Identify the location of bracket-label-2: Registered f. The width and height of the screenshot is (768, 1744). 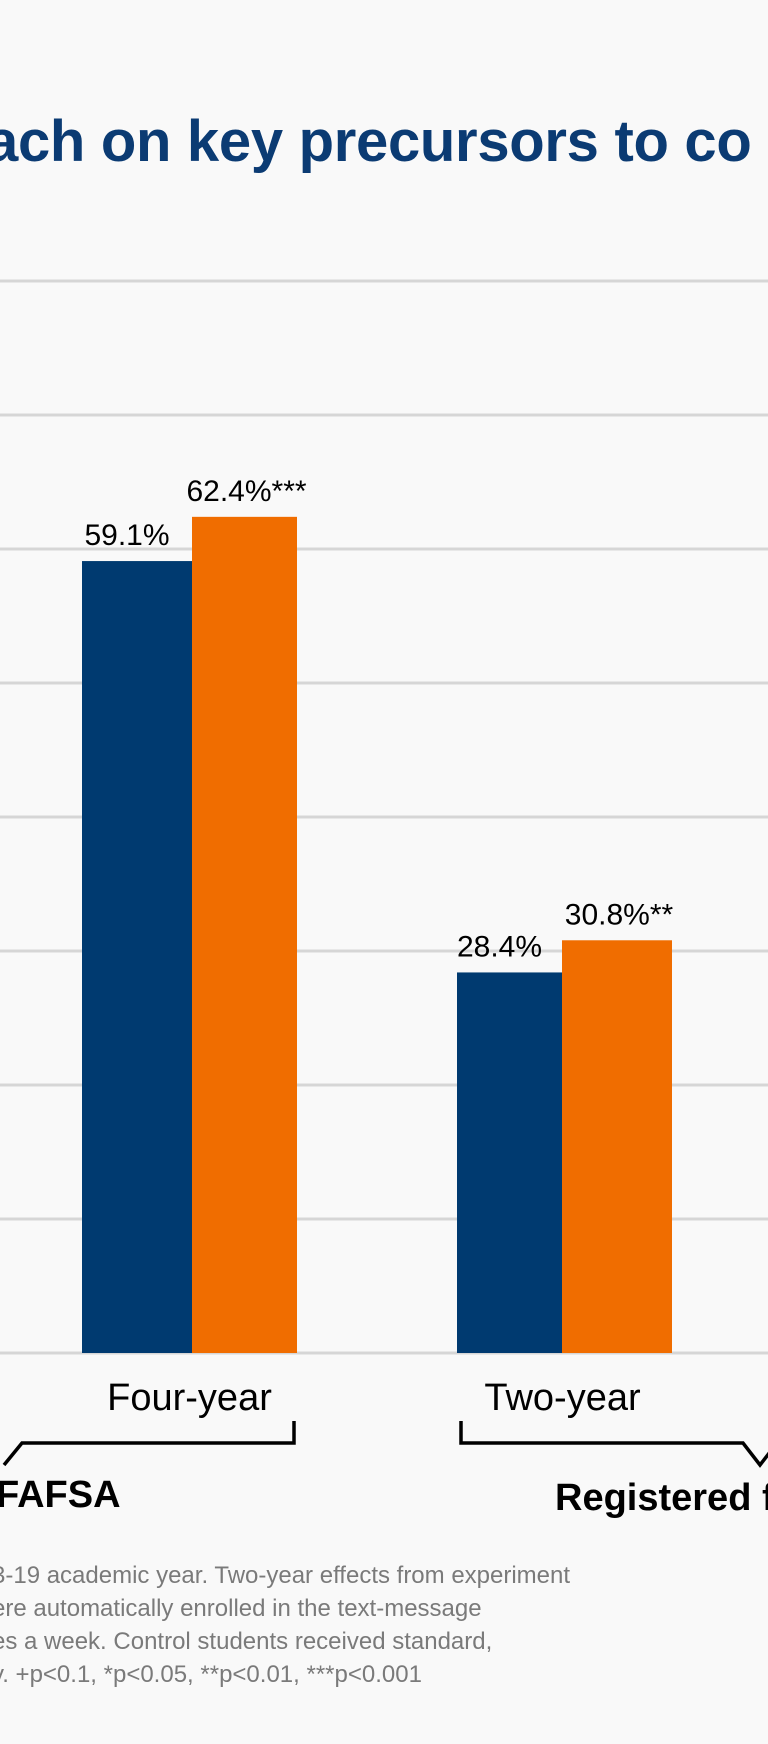
(661, 1498).